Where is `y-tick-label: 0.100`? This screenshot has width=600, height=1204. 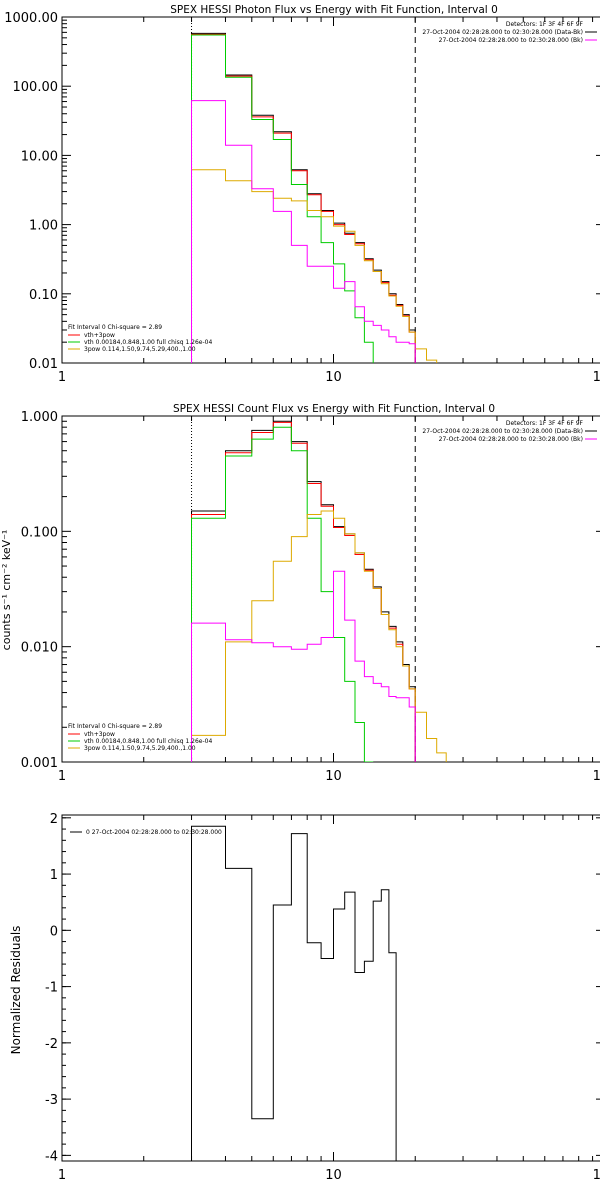 y-tick-label: 0.100 is located at coordinates (39, 532).